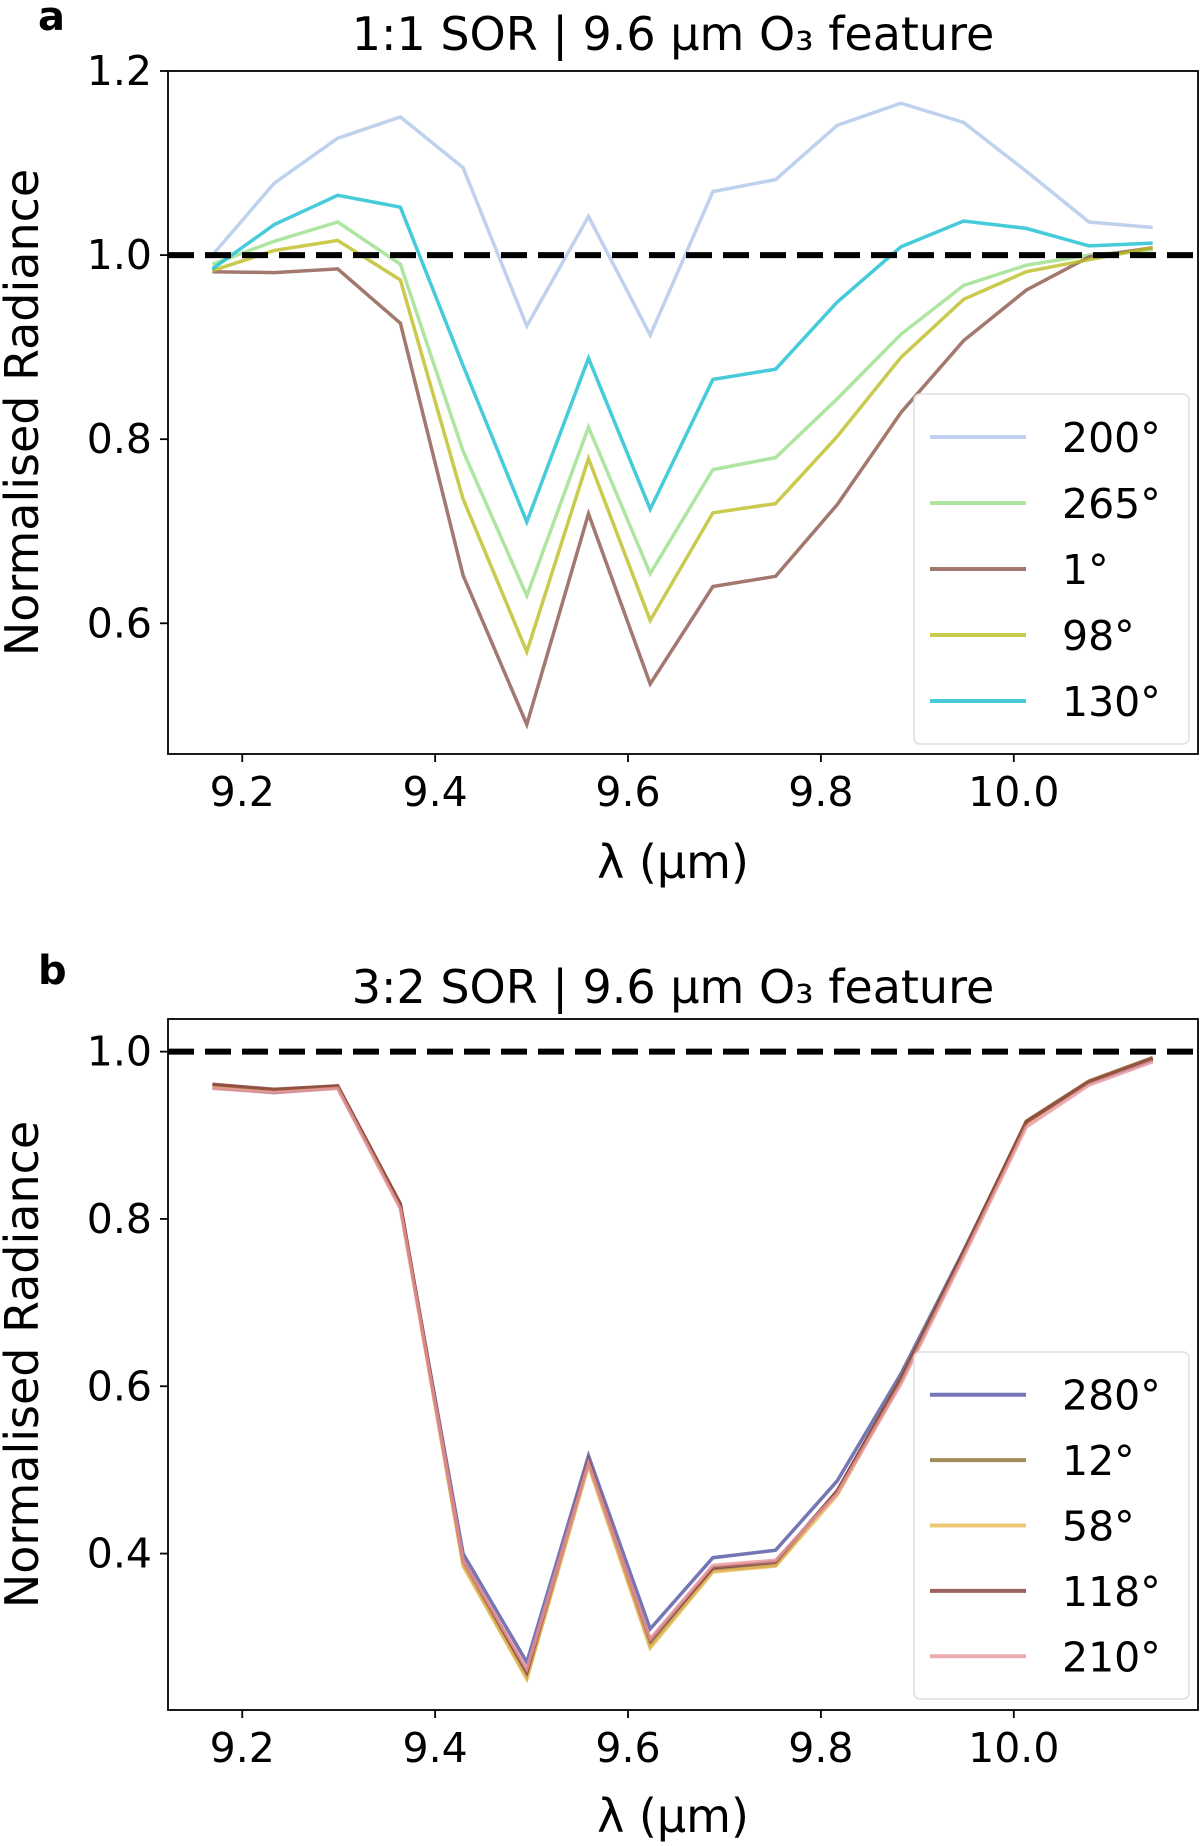 This screenshot has height=1846, width=1200. Describe the element at coordinates (1111, 504) in the screenshot. I see `legend-label: 265°` at that location.